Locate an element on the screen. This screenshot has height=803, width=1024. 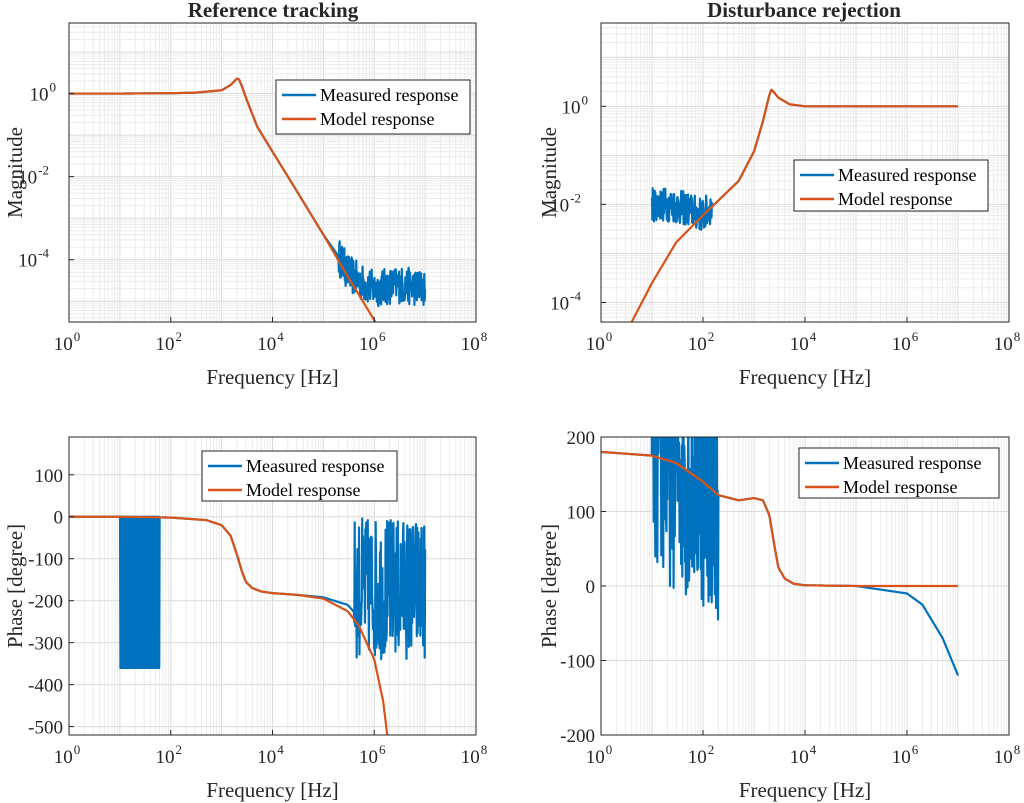
chart-title: Reference tracking is located at coordinates (273, 11).